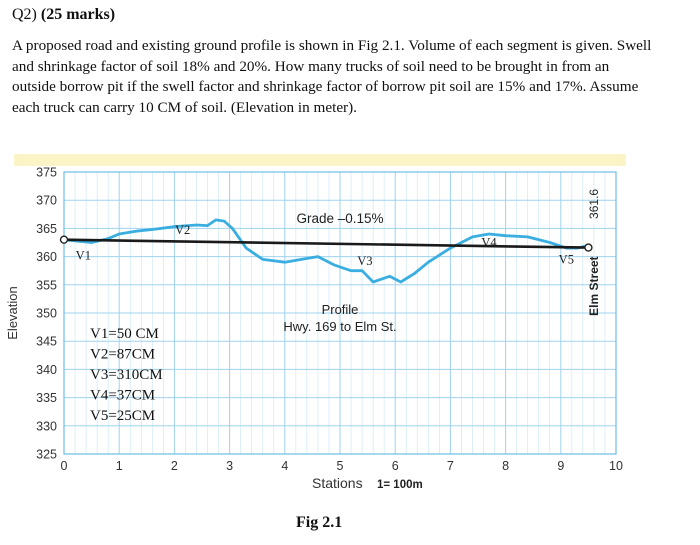 This screenshot has width=700, height=545. What do you see at coordinates (560, 466) in the screenshot?
I see `x-tick-label: 9` at bounding box center [560, 466].